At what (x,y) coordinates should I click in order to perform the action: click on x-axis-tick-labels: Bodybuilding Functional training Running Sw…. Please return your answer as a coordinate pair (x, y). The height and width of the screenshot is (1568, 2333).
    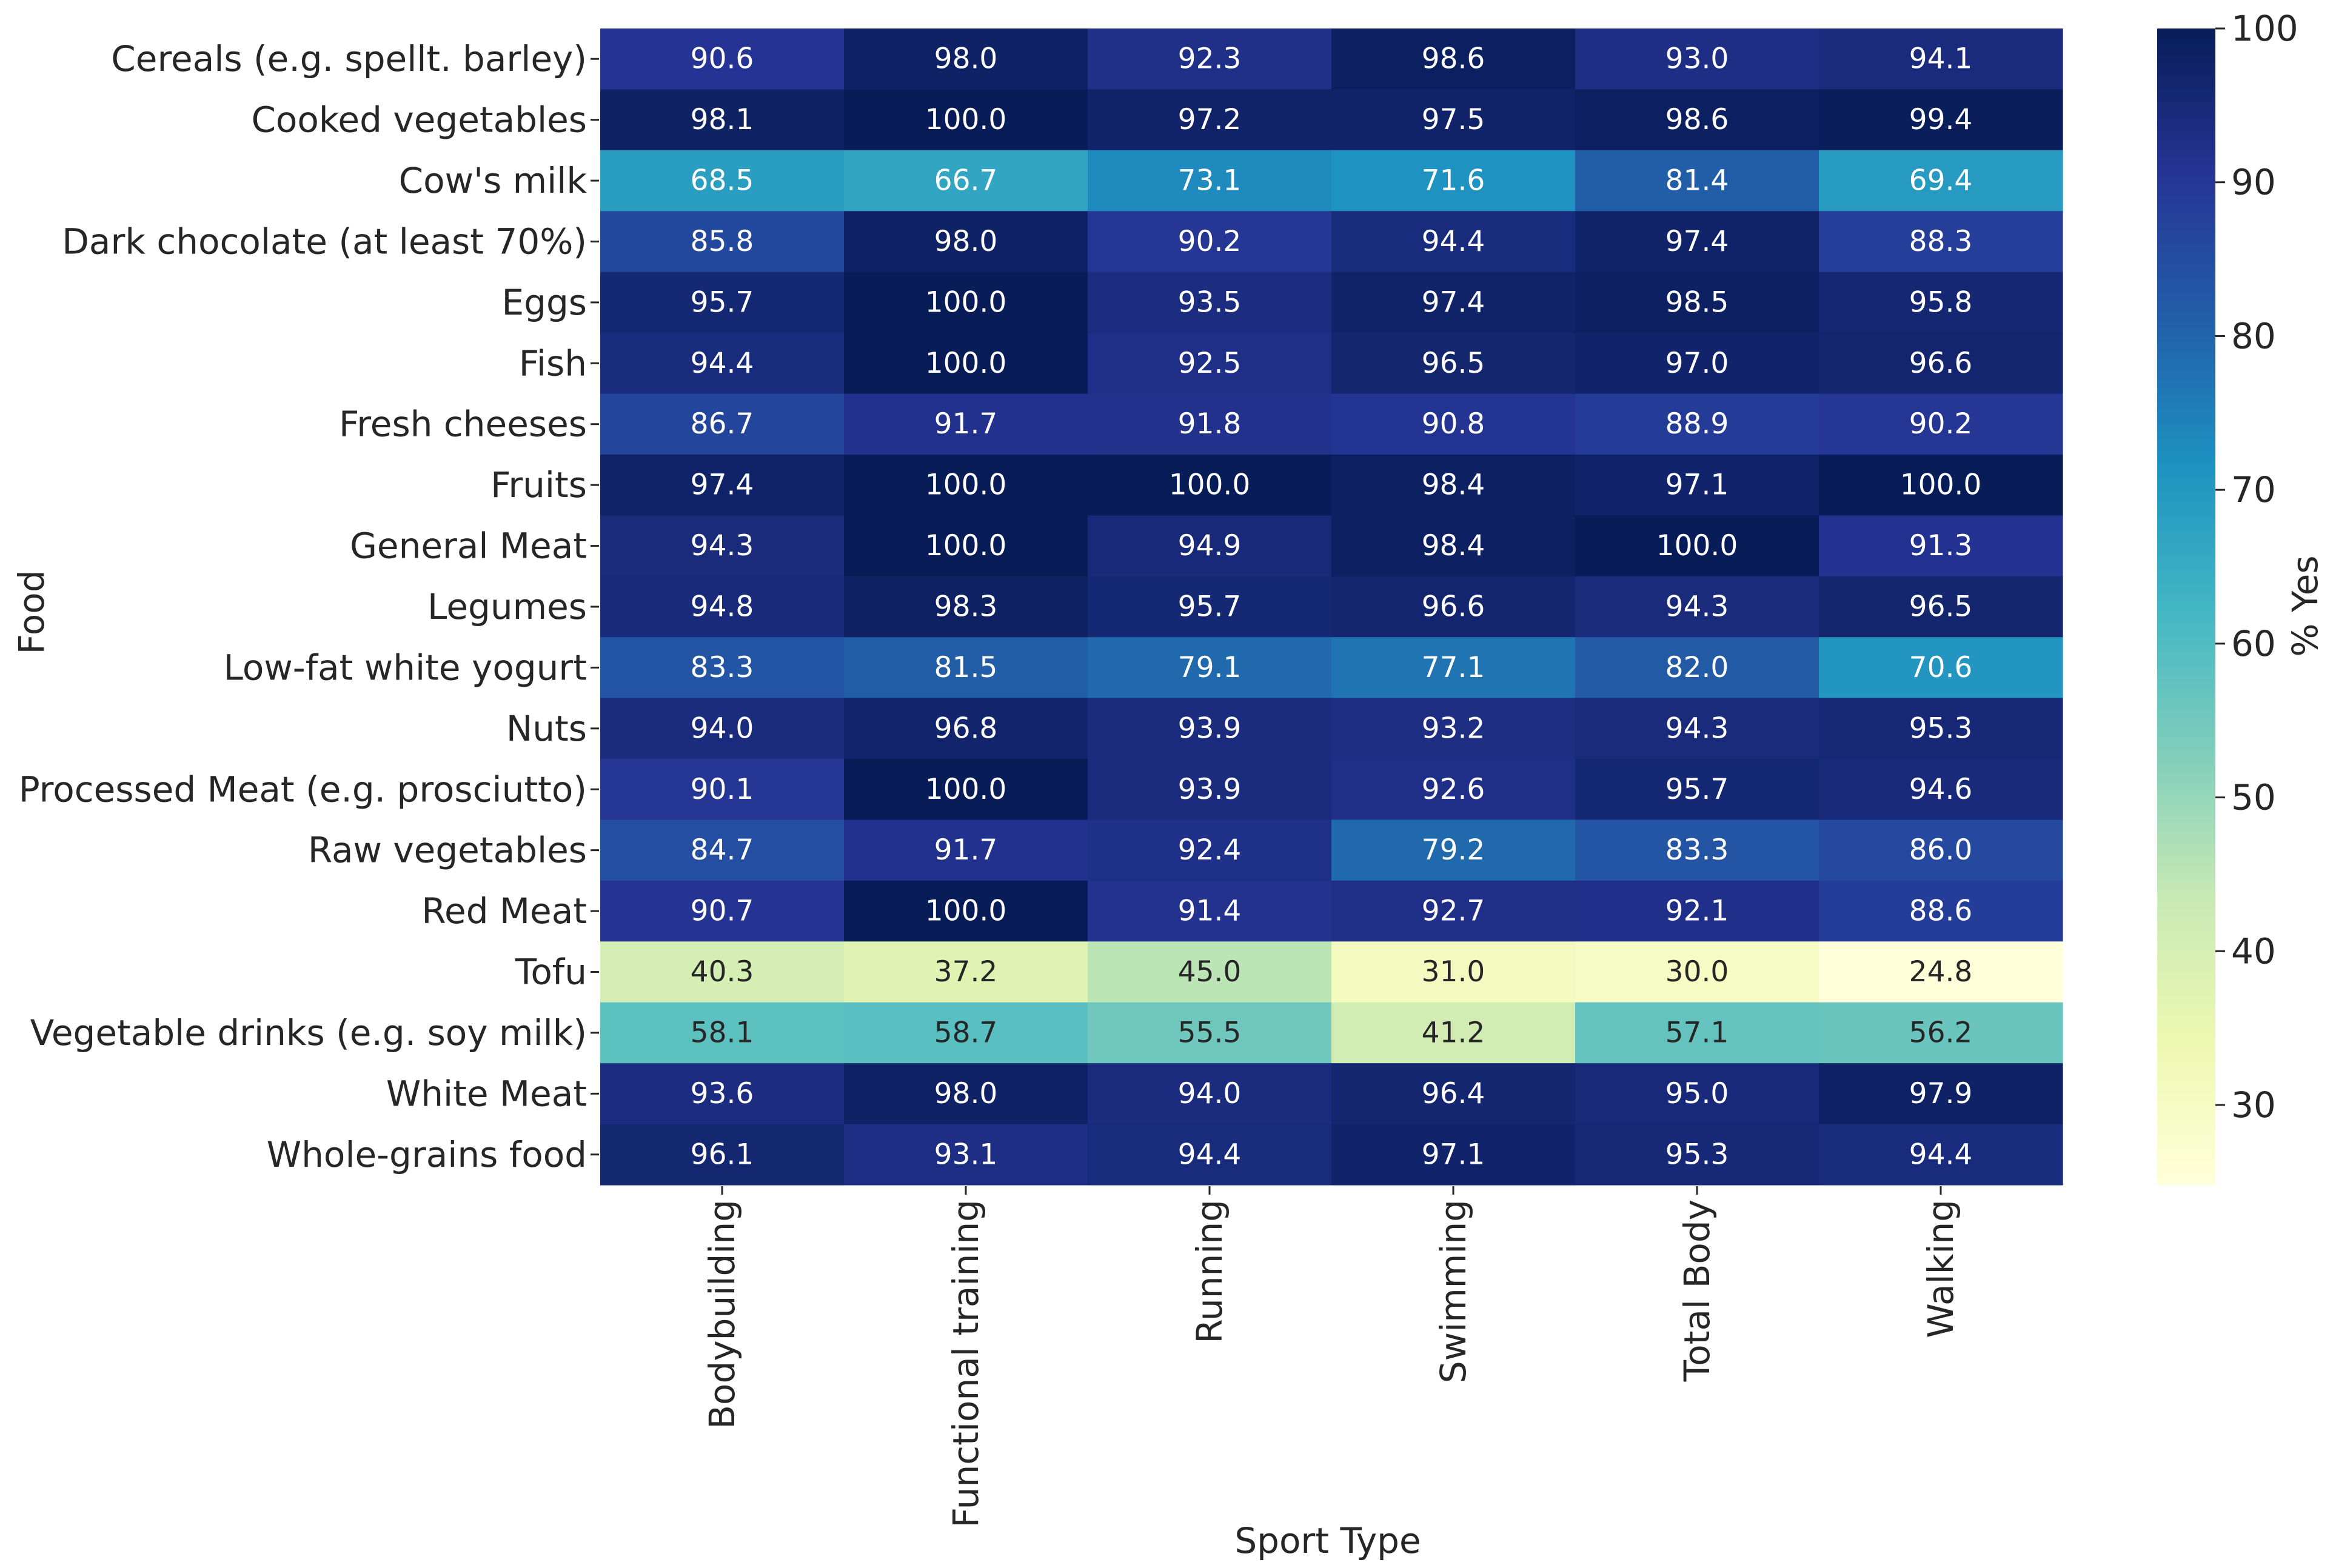
    Looking at the image, I should click on (1331, 1356).